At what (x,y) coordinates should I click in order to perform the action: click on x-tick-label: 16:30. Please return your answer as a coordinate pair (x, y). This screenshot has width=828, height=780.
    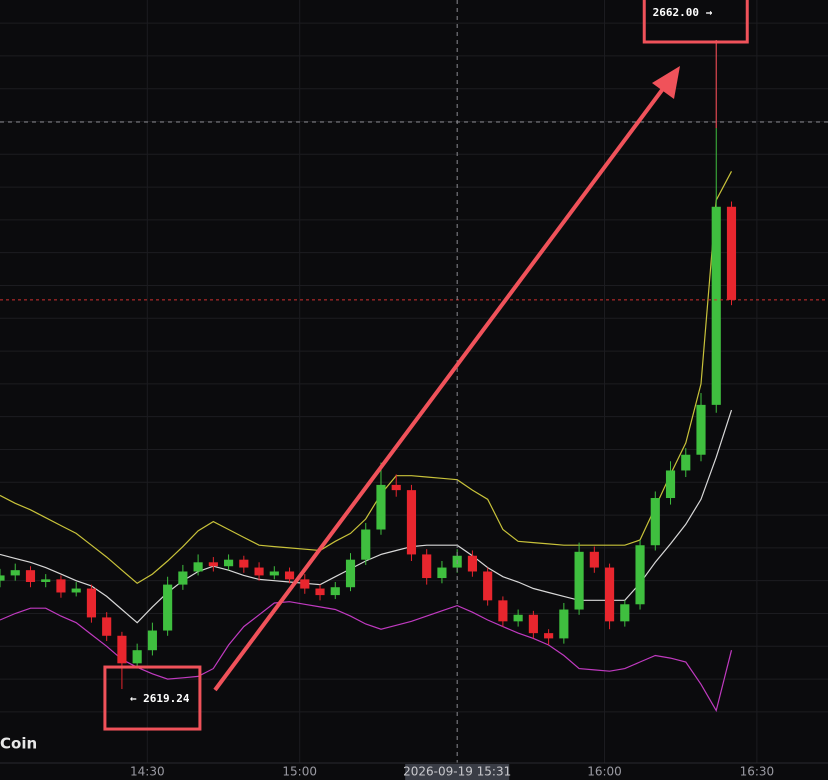
    Looking at the image, I should click on (757, 772).